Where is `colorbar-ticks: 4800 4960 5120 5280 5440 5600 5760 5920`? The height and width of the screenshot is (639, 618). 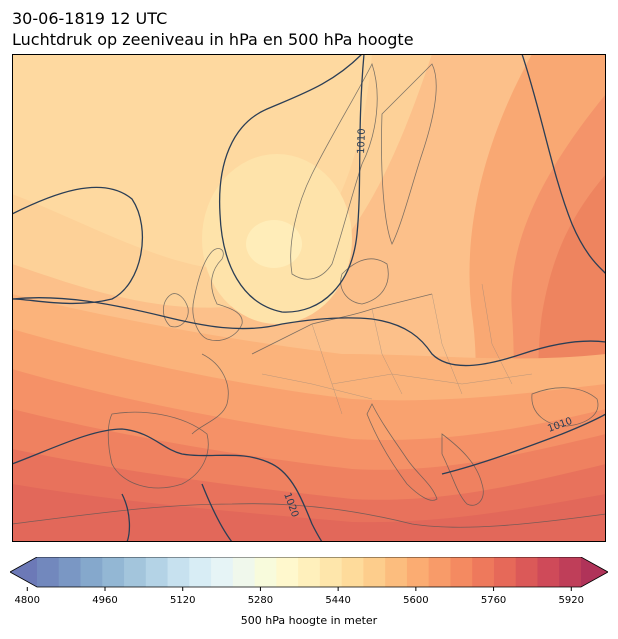
colorbar-ticks: 4800 4960 5120 5280 5440 5600 5760 5920 is located at coordinates (299, 596).